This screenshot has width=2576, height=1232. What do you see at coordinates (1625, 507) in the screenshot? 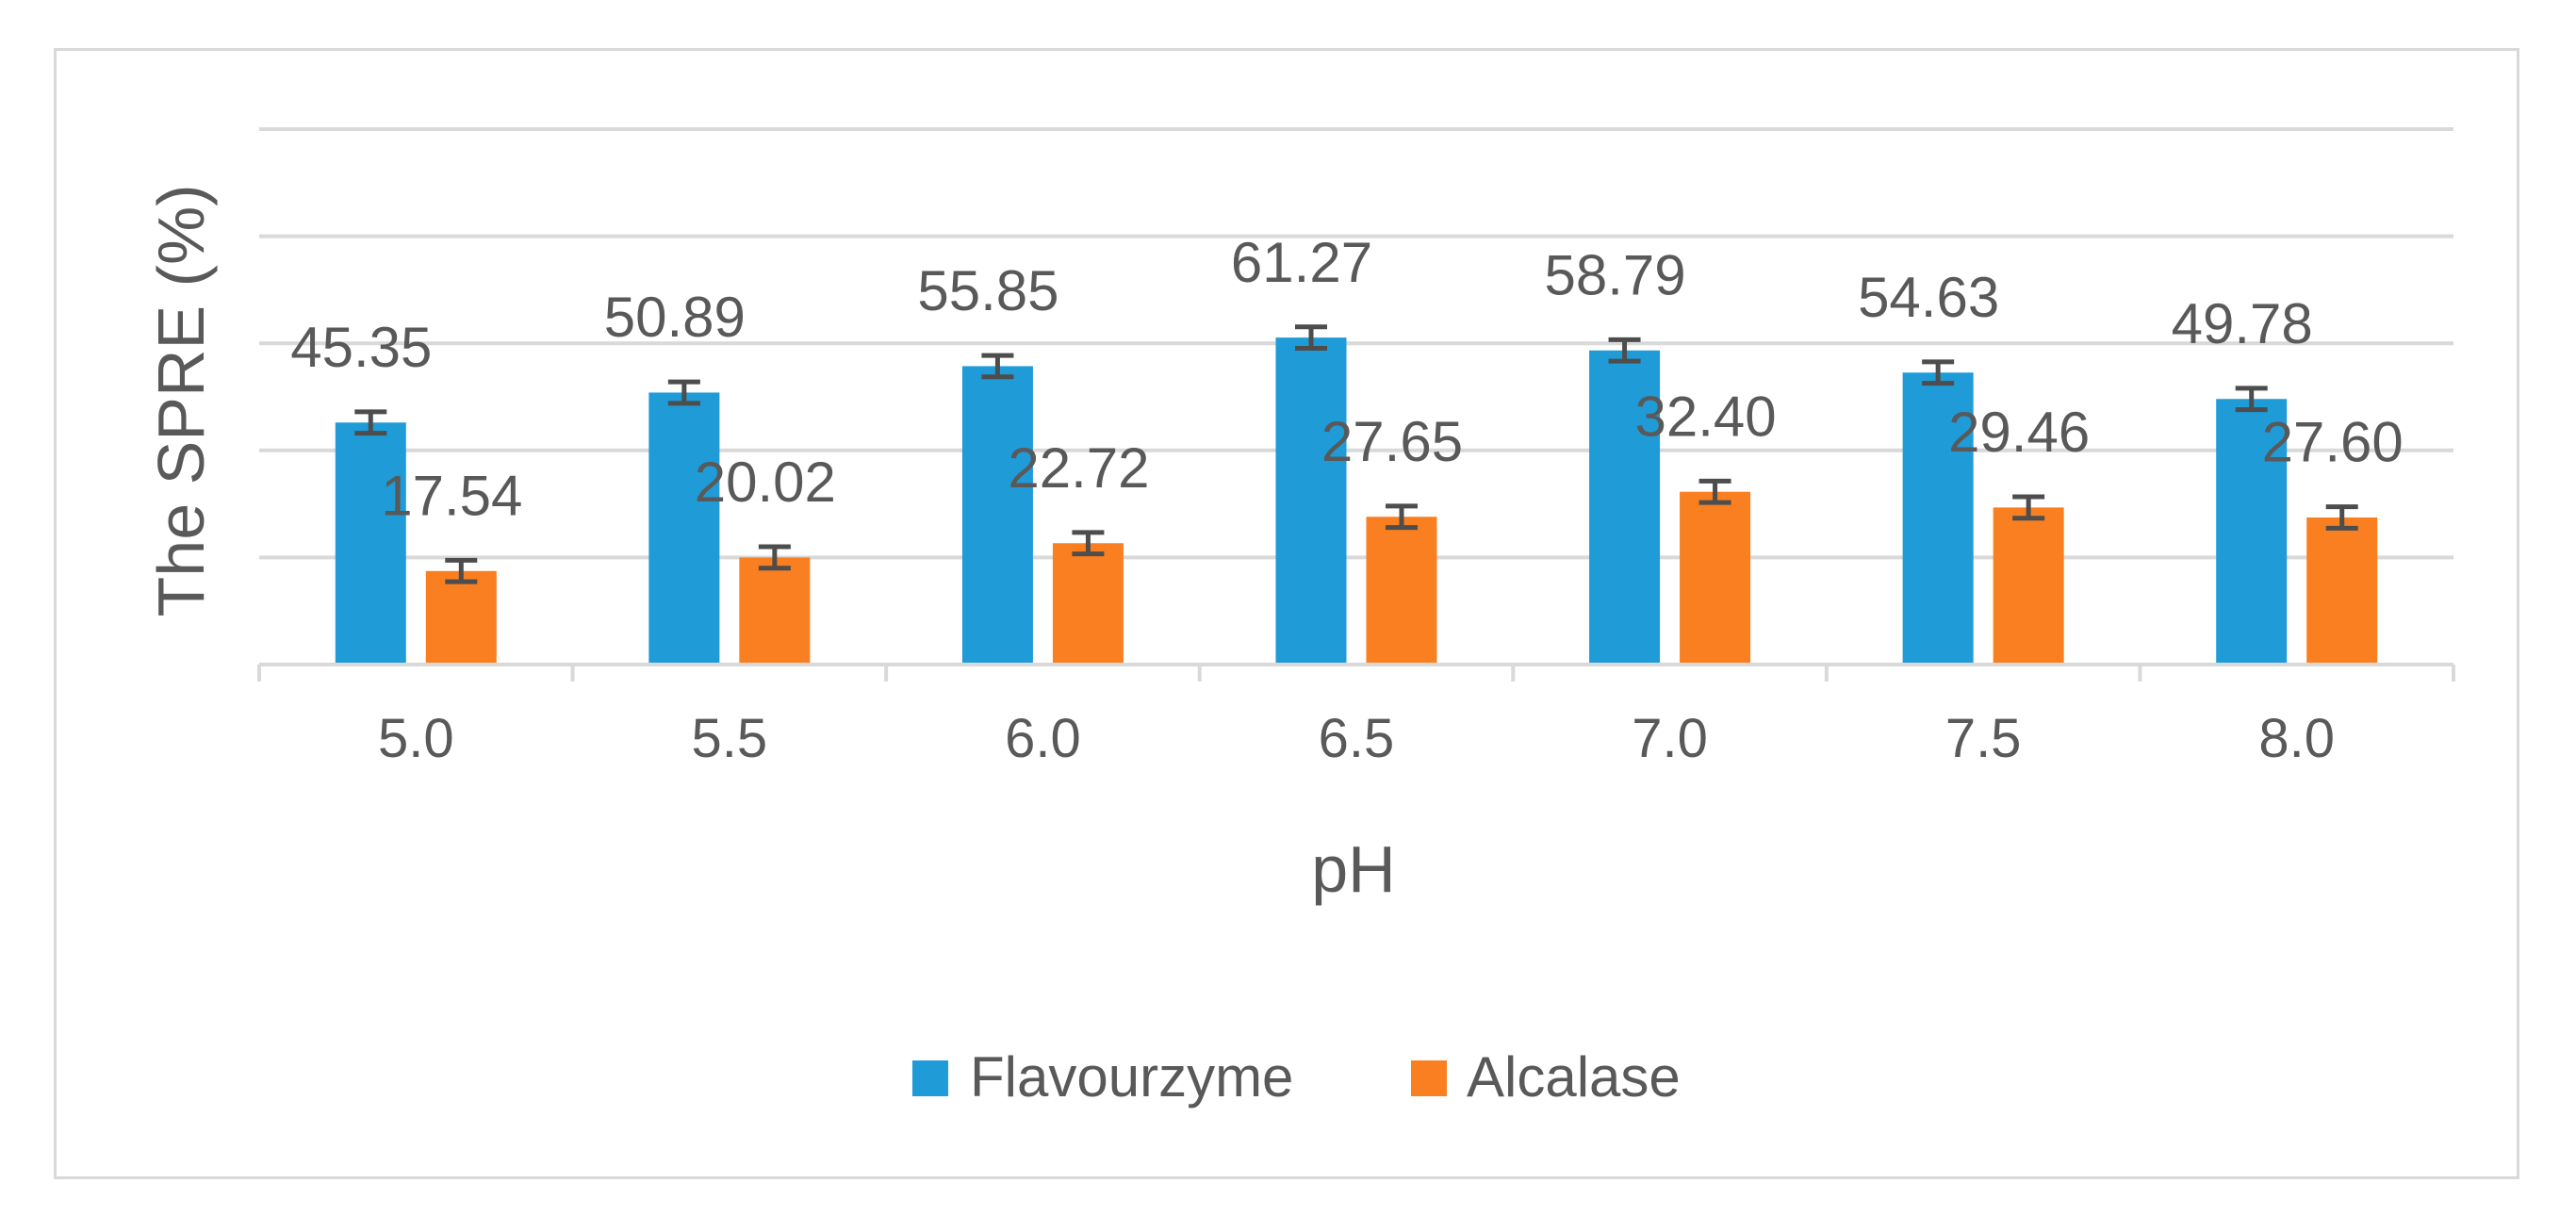
I see `bar-flavourzyme-7.0` at bounding box center [1625, 507].